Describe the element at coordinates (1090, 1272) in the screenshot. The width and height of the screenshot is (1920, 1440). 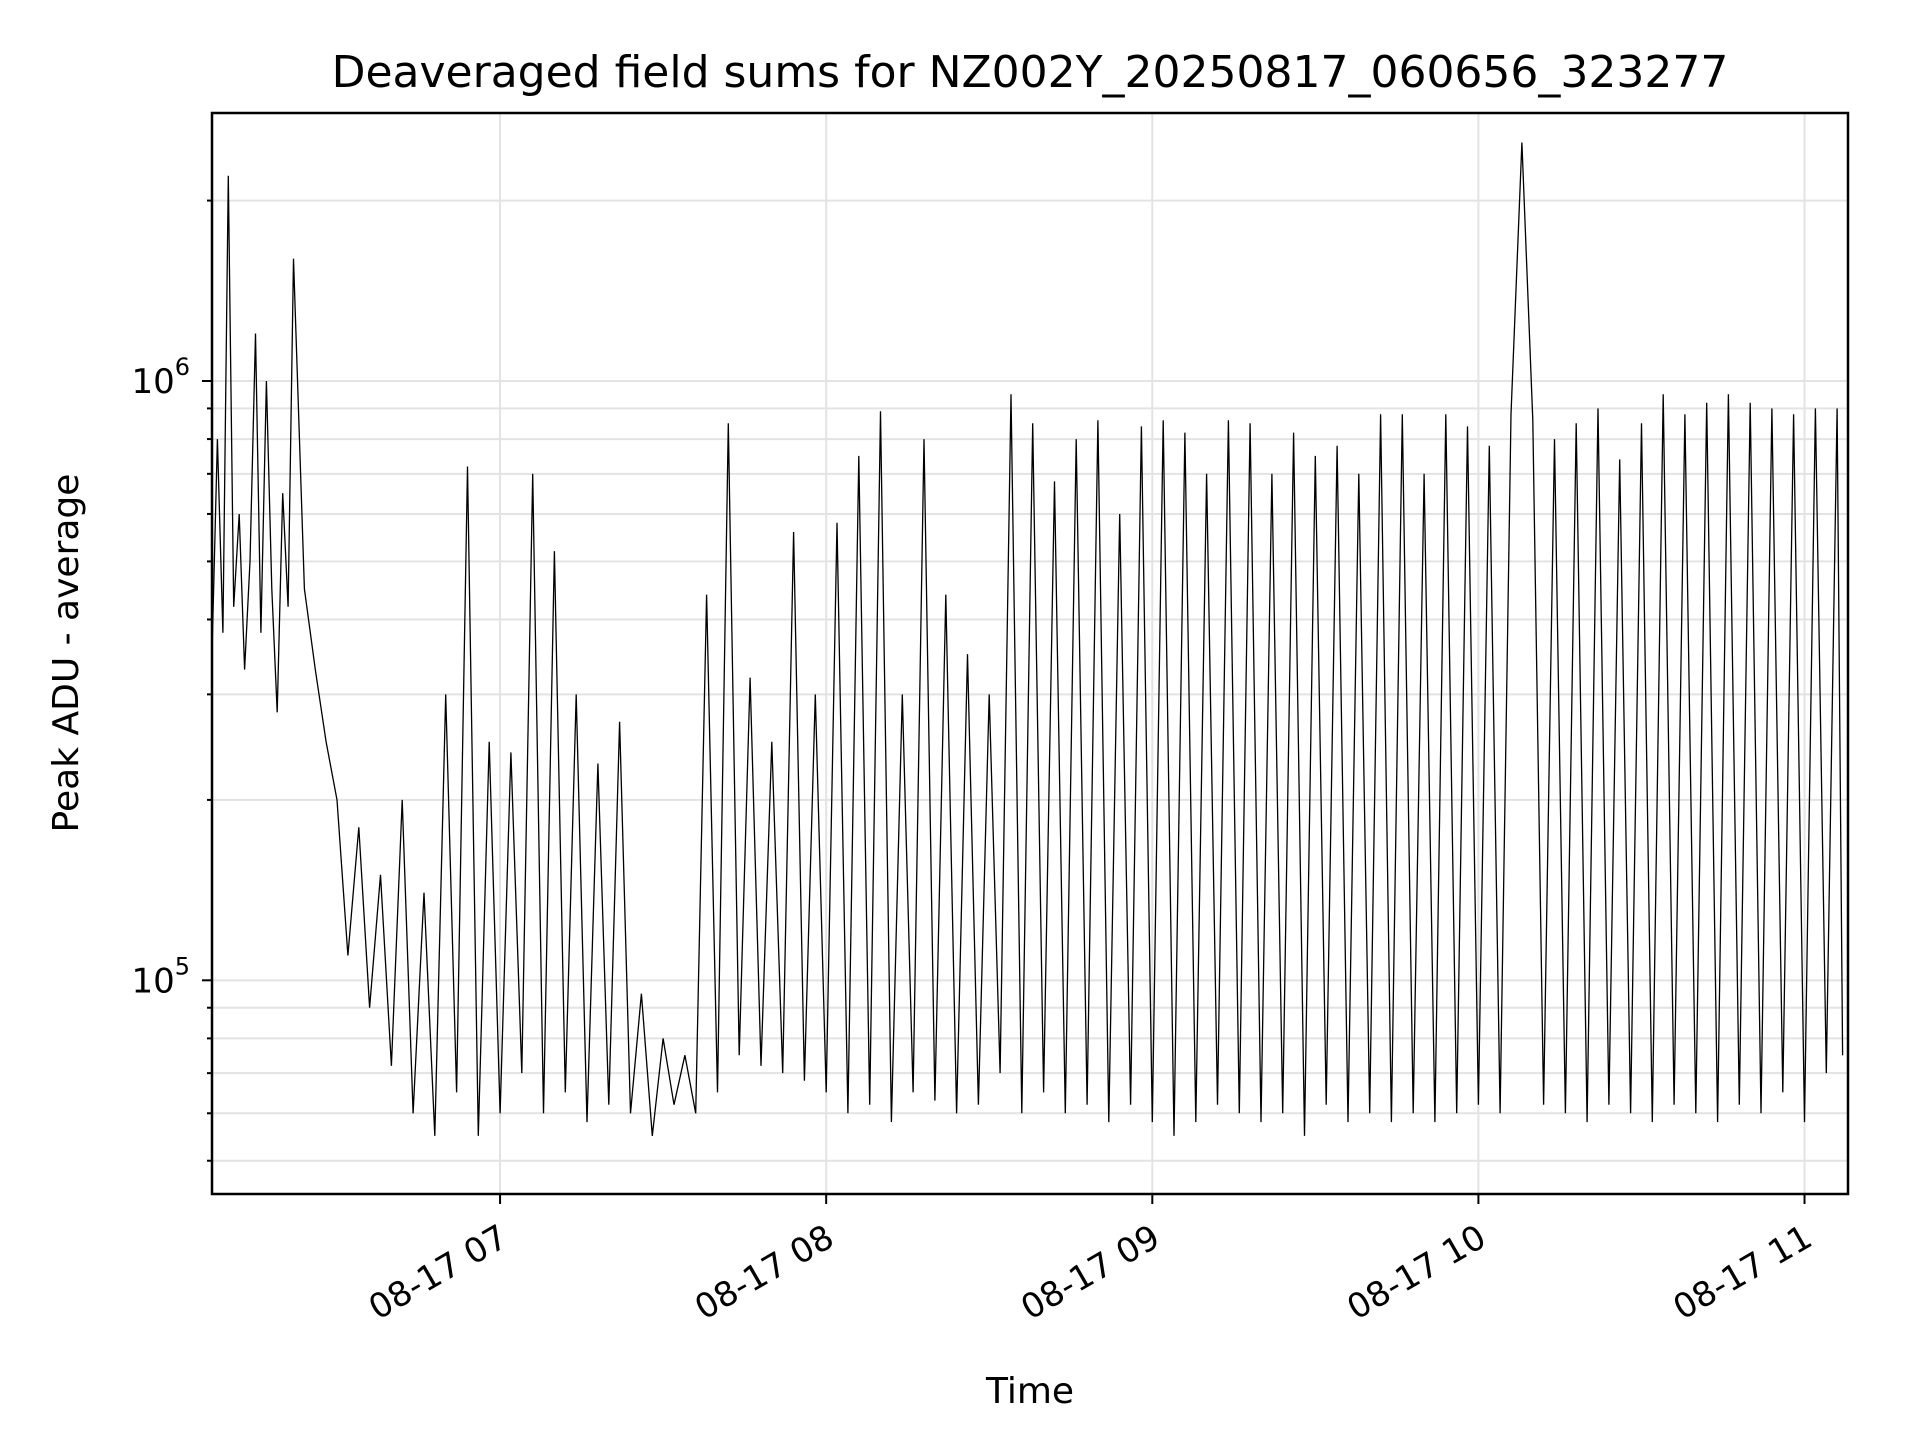
I see `x-tick-label: 08-17 09` at that location.